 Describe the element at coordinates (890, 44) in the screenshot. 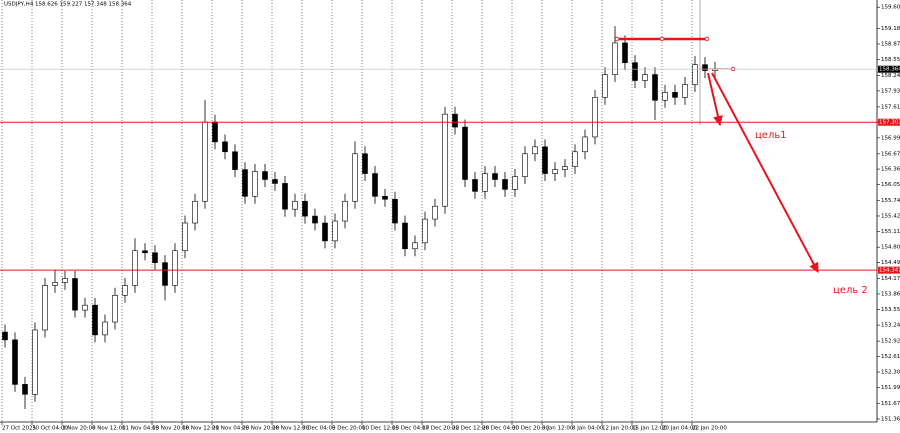

I see `y-tick-label: 158.870` at that location.